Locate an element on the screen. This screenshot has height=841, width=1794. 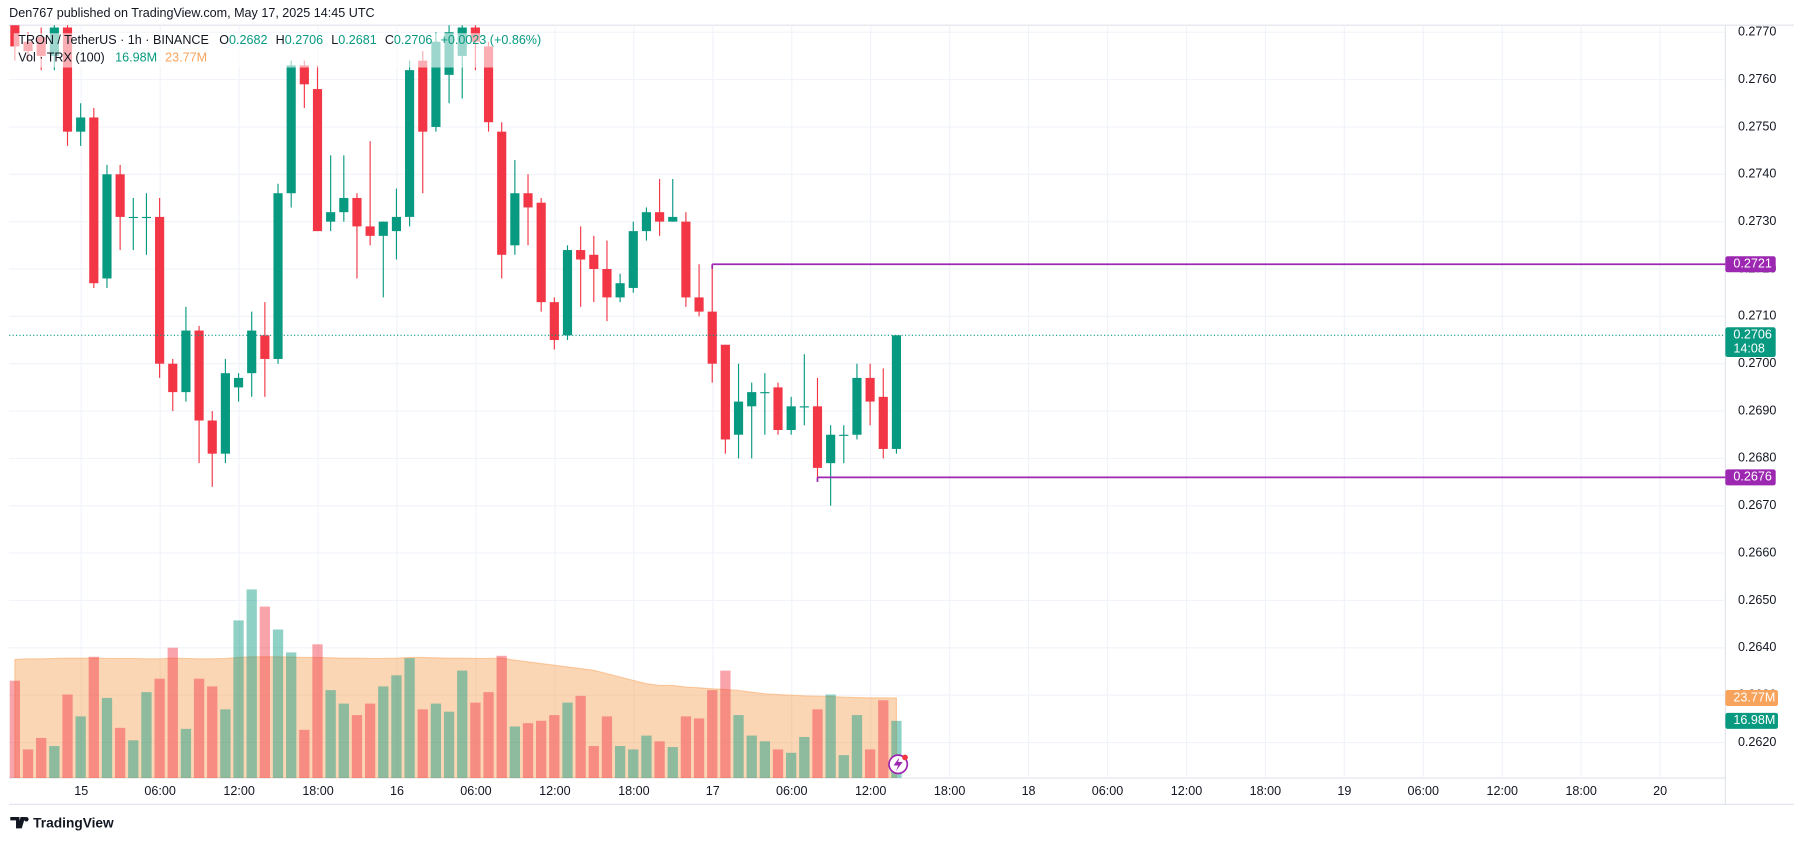
y-tick-label: 0.2680 is located at coordinates (1757, 458).